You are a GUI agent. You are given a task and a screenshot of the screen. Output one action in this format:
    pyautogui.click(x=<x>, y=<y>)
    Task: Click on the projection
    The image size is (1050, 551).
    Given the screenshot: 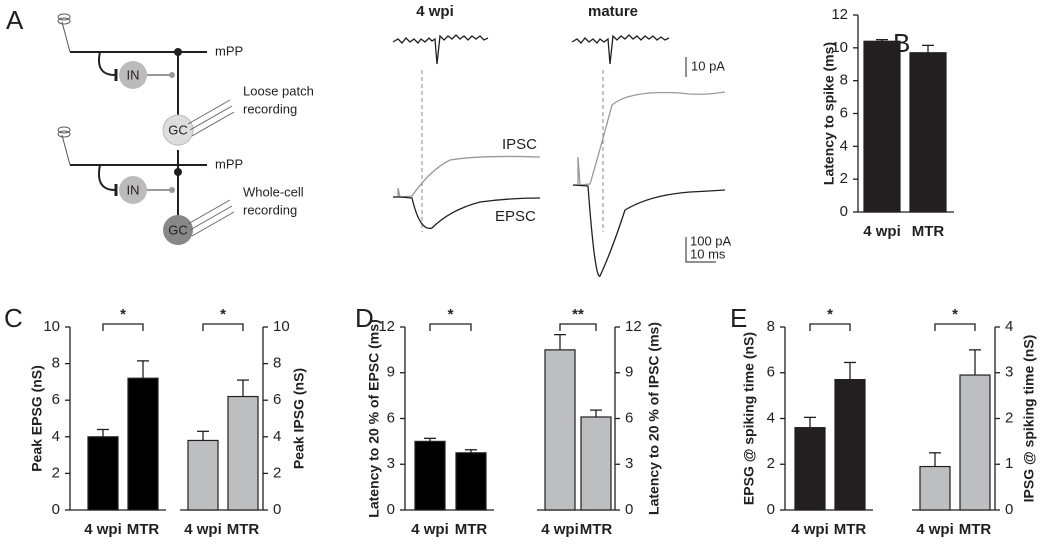 What is the action you would take?
    pyautogui.click(x=107, y=63)
    